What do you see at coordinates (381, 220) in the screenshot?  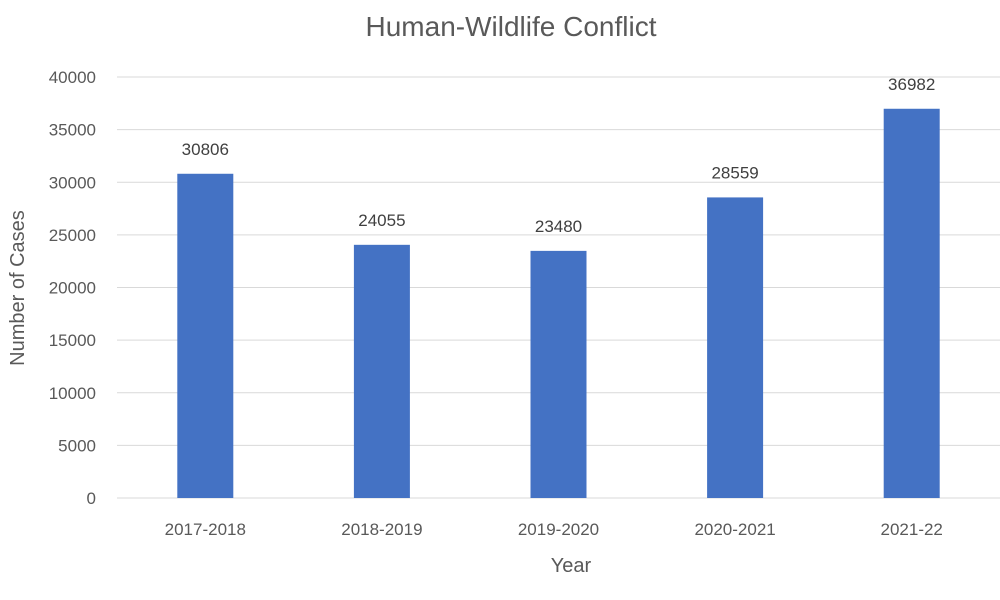 I see `data-label: 24055` at bounding box center [381, 220].